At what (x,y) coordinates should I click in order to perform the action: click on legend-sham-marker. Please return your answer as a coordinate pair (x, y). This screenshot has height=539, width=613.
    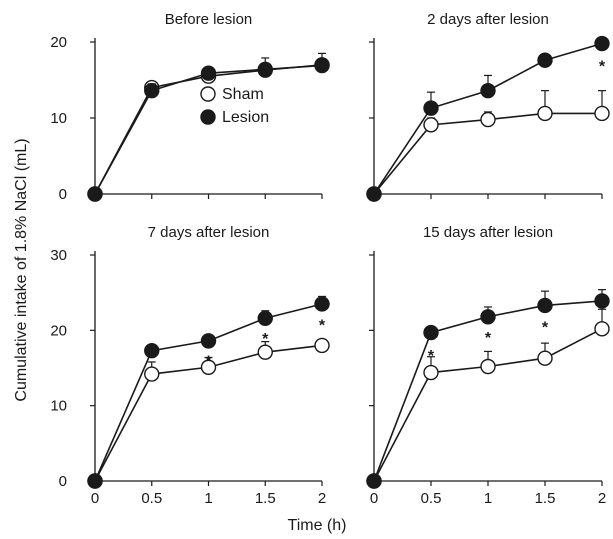
    Looking at the image, I should click on (208, 94).